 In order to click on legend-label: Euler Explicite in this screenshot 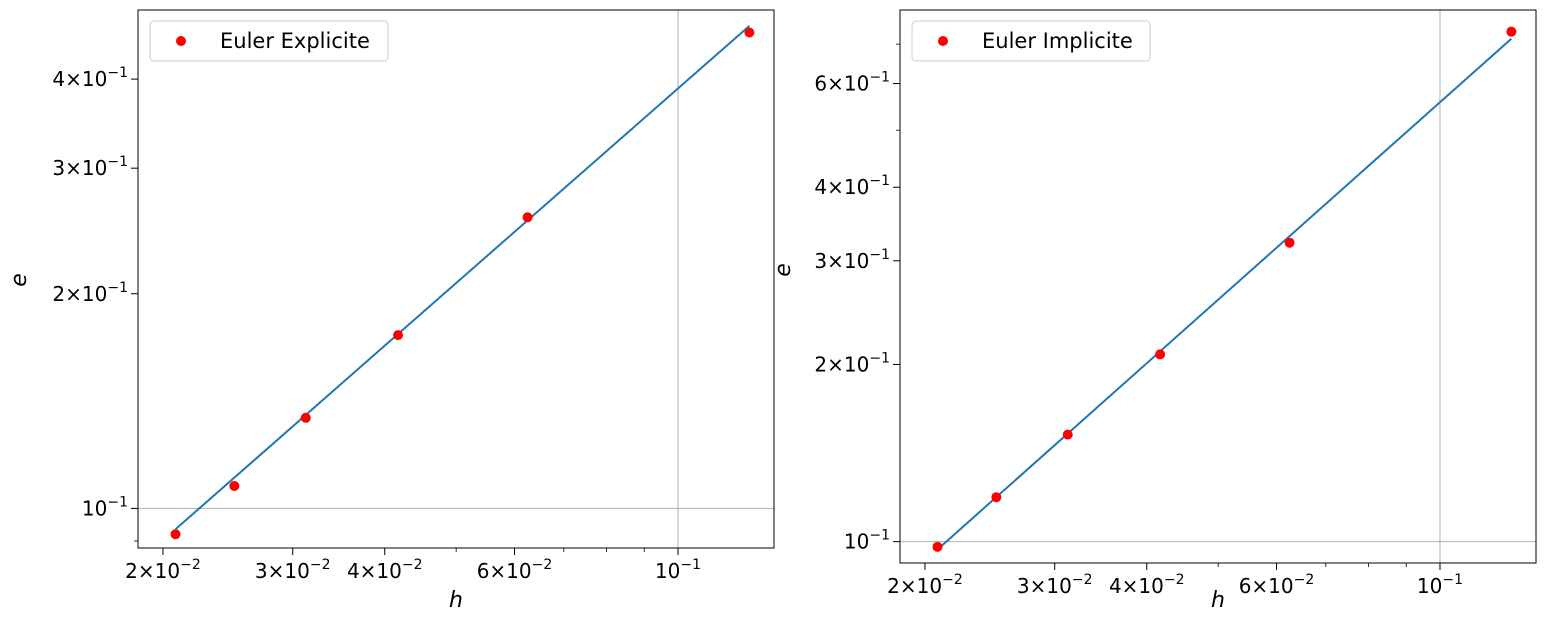, I will do `click(295, 41)`.